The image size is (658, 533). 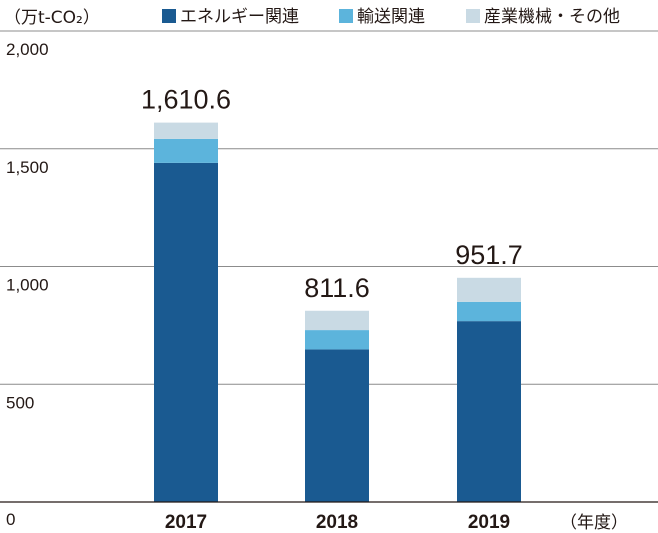 What do you see at coordinates (239, 17) in the screenshot?
I see `legend-label-energy: エネルギー関連` at bounding box center [239, 17].